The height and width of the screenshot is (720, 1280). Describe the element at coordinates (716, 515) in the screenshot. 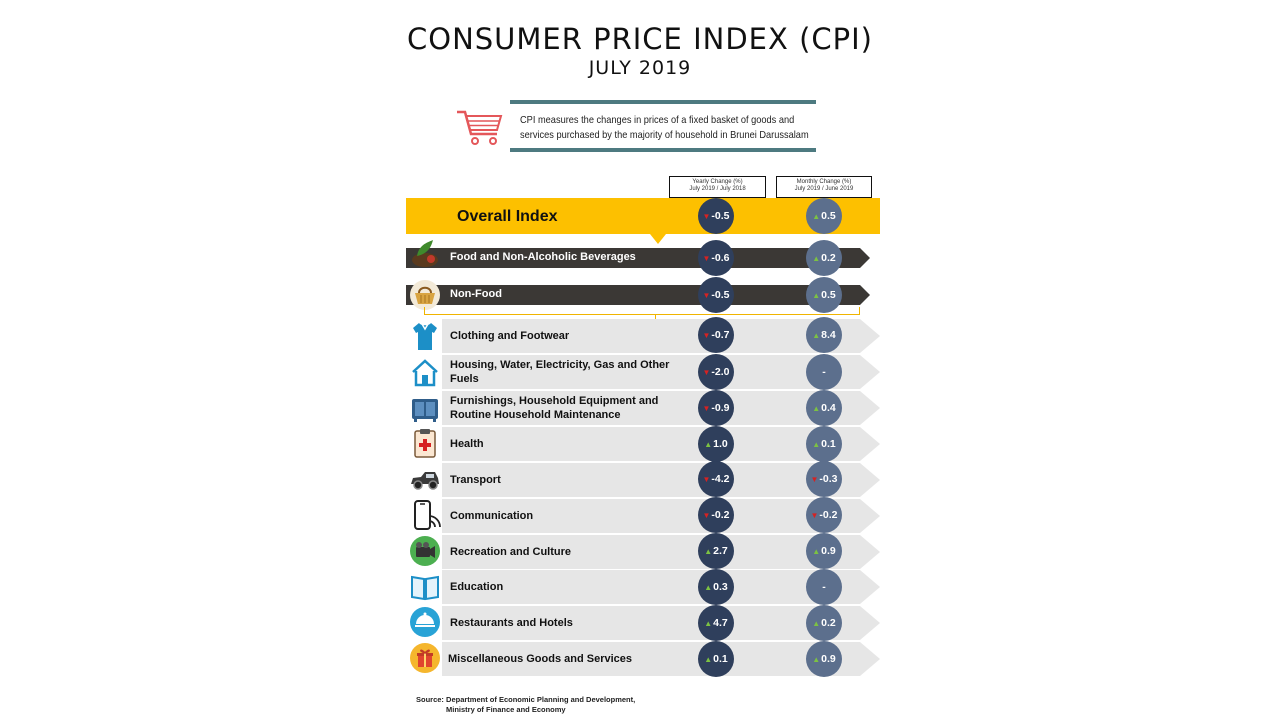

I see `communication-yearly-value: ▼ -0.2` at that location.